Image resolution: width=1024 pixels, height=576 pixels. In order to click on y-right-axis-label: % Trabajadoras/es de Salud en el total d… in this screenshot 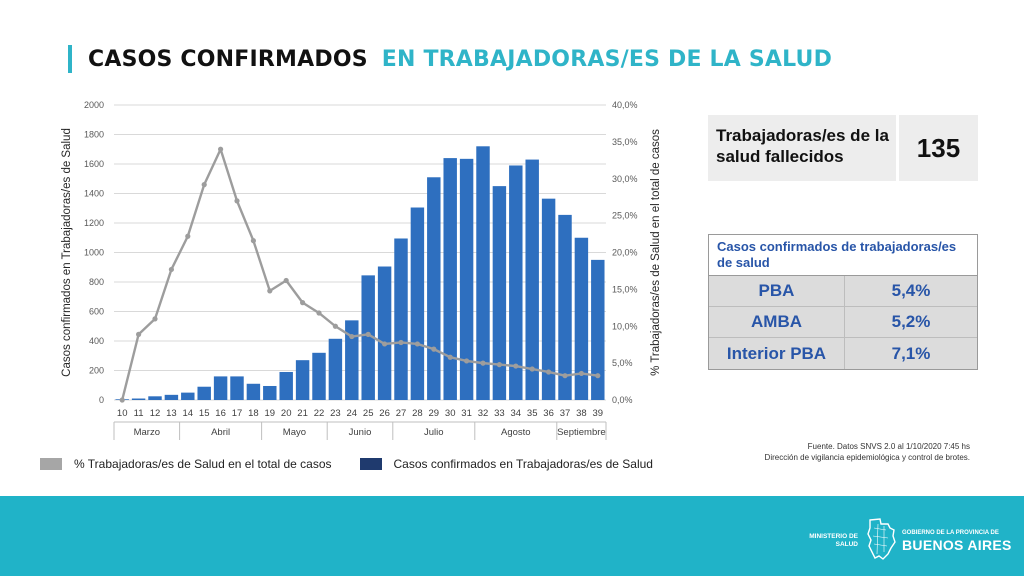, I will do `click(656, 252)`.